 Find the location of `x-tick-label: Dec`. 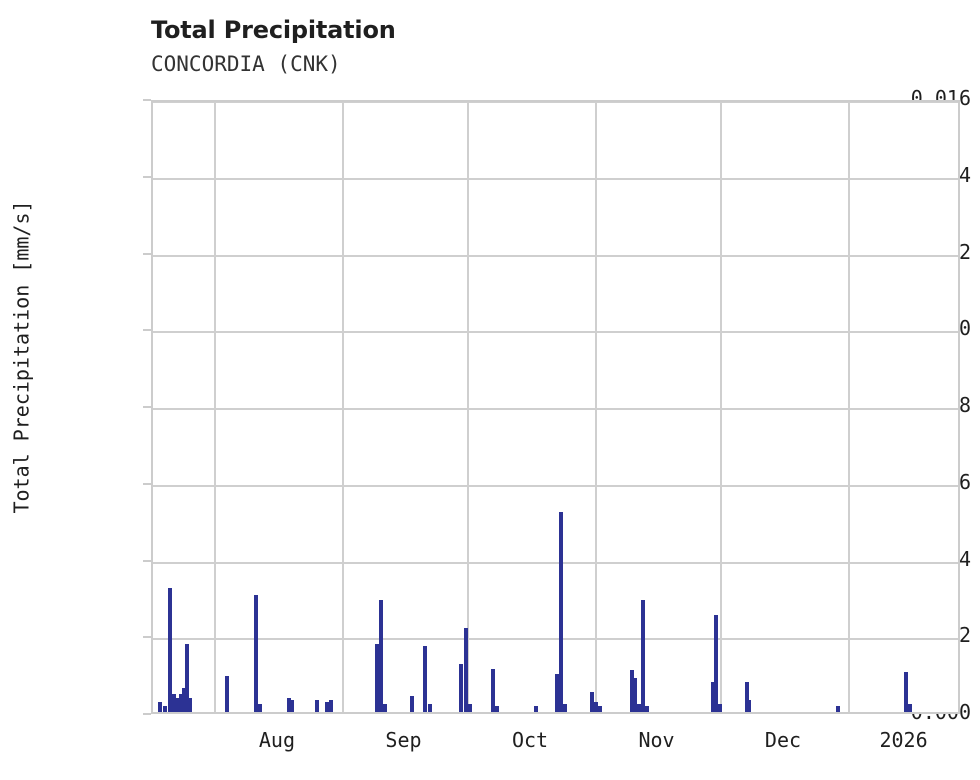

x-tick-label: Dec is located at coordinates (783, 740).